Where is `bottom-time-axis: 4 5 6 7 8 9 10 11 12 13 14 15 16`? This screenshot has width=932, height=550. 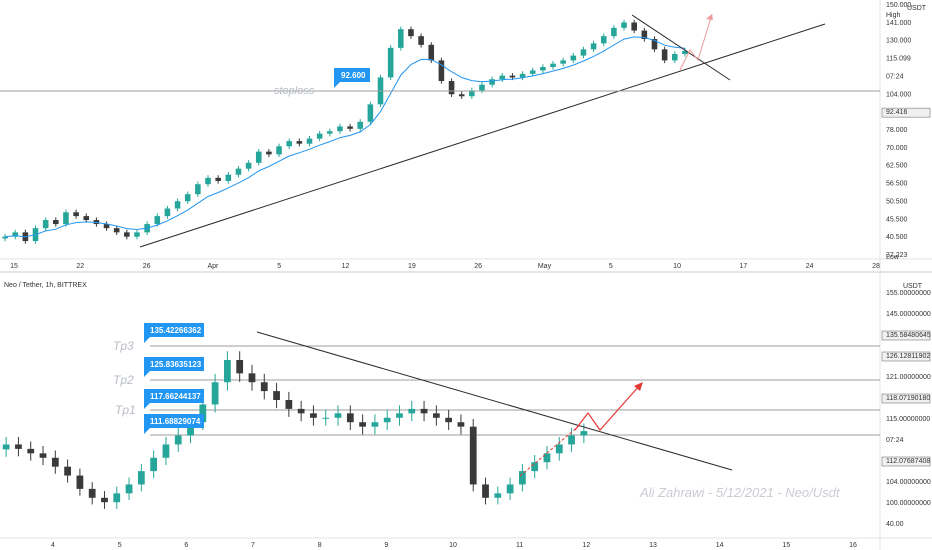 bottom-time-axis: 4 5 6 7 8 9 10 11 12 13 14 15 16 is located at coordinates (454, 545).